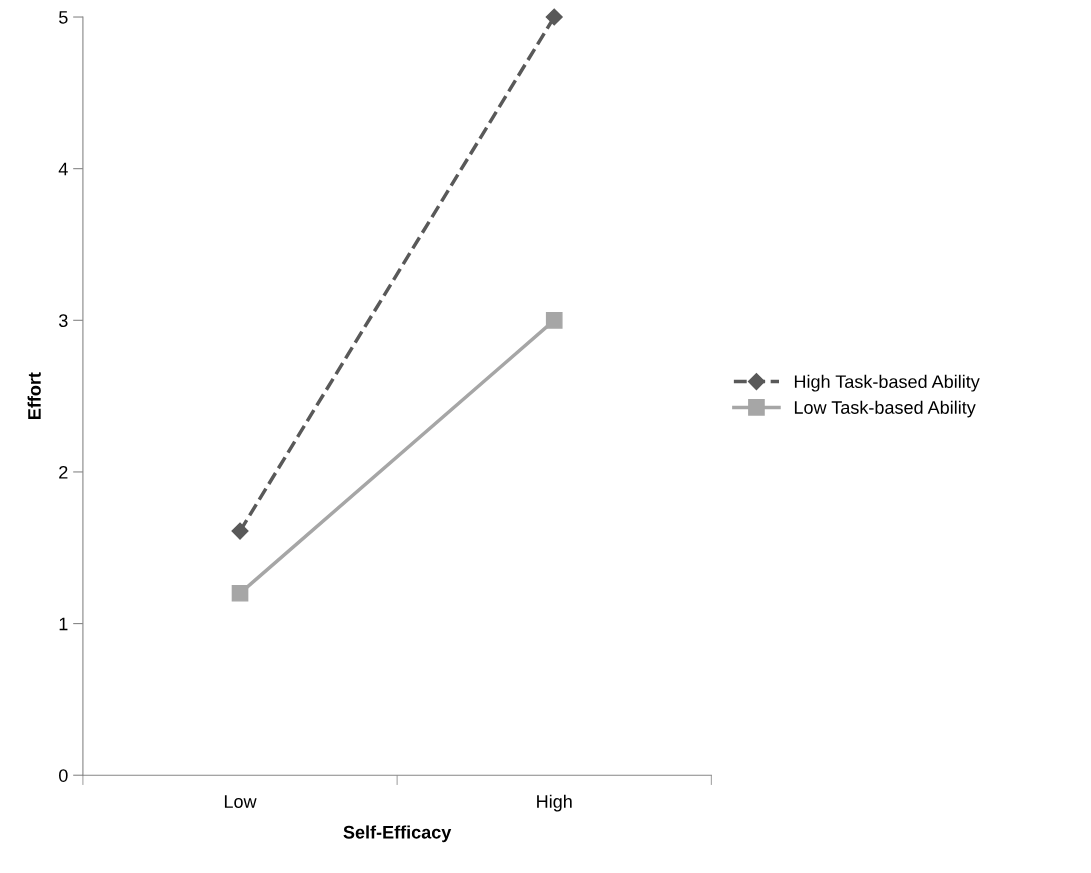 The height and width of the screenshot is (873, 1091). Describe the element at coordinates (63, 17) in the screenshot. I see `y-tick-label: 5` at that location.